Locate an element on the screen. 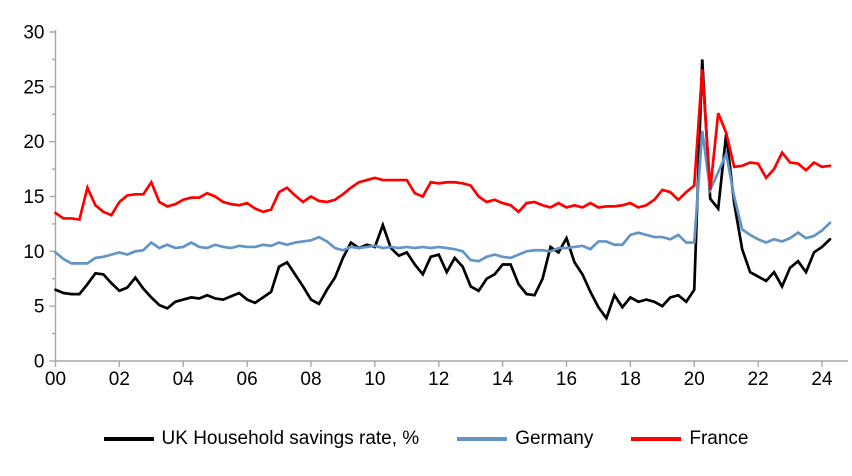  x-axis-label: 18 is located at coordinates (630, 379).